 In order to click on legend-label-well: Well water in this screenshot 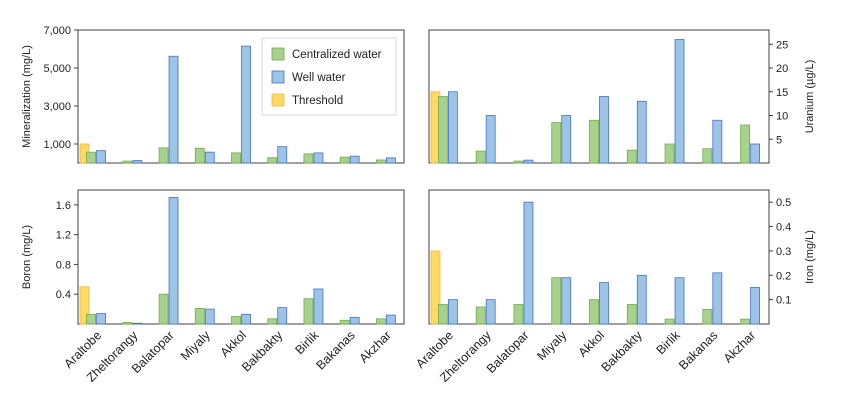, I will do `click(319, 78)`.